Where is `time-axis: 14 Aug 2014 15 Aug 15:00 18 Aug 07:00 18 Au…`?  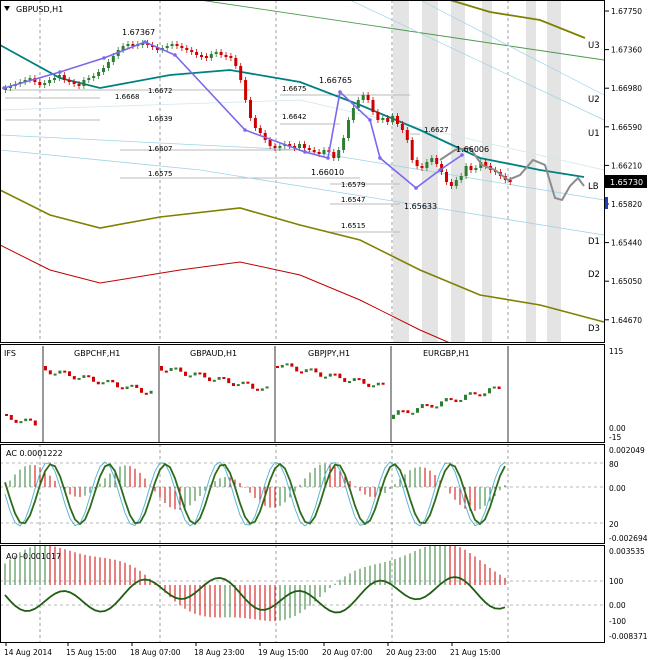
time-axis: 14 Aug 2014 15 Aug 15:00 18 Aug 07:00 18 Au… is located at coordinates (325, 651).